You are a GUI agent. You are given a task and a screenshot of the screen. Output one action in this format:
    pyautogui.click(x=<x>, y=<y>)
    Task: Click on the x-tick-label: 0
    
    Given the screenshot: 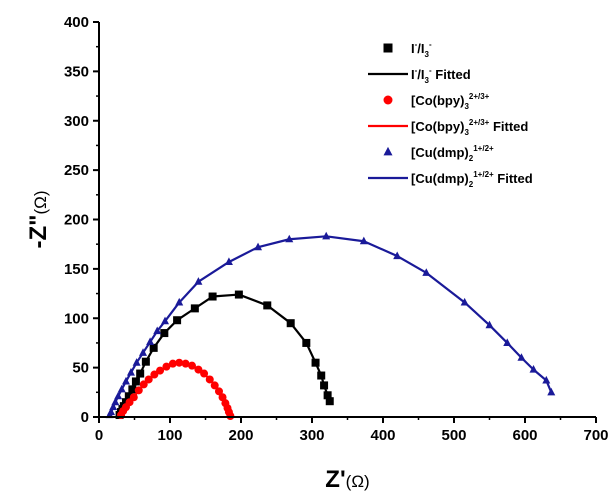 What is the action you would take?
    pyautogui.click(x=99, y=435)
    